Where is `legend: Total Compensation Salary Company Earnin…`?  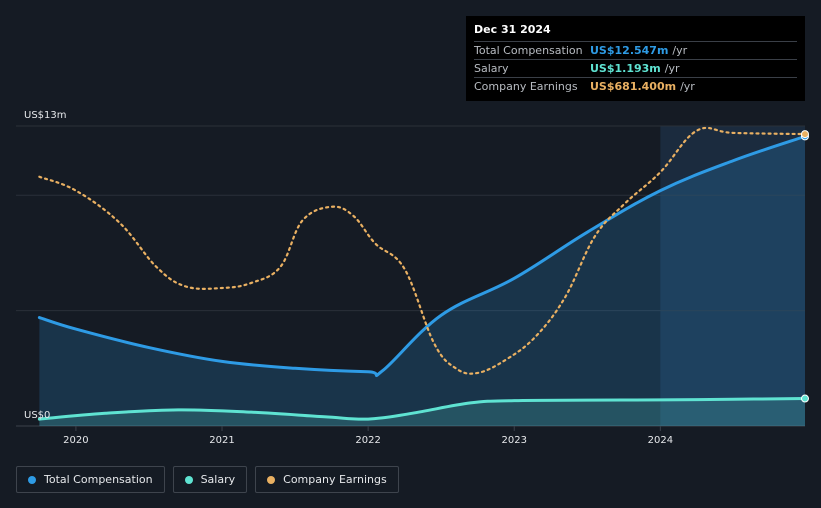 legend: Total Compensation Salary Company Earnin… is located at coordinates (207, 479).